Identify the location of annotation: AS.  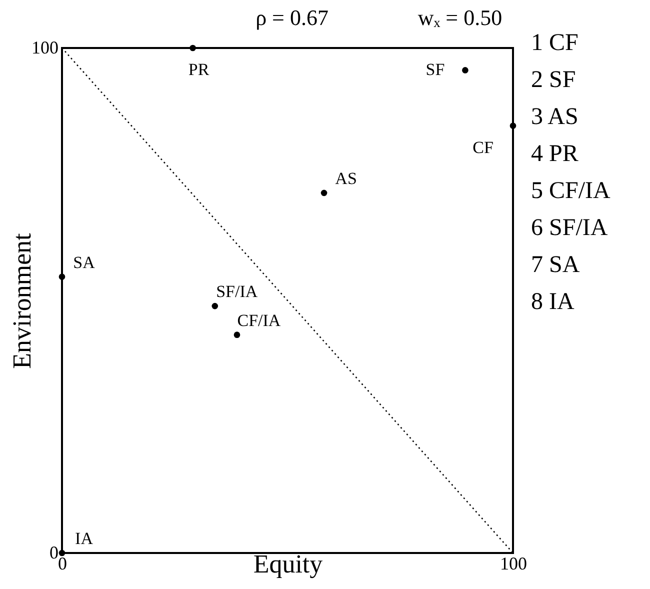
(346, 178).